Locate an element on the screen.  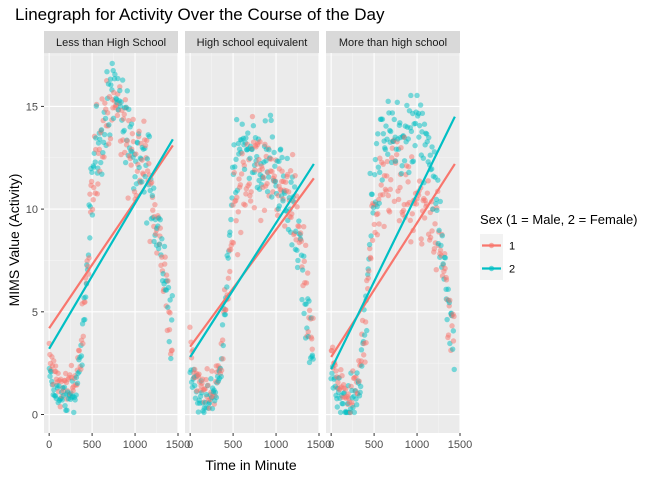
facet-strip-label: Less than High School is located at coordinates (111, 43).